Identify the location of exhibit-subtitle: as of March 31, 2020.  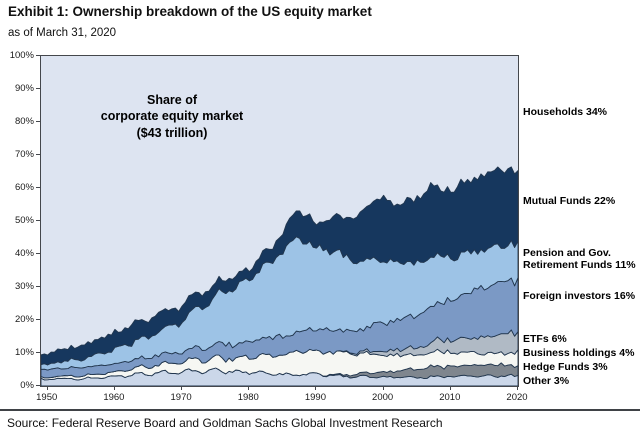
(62, 33).